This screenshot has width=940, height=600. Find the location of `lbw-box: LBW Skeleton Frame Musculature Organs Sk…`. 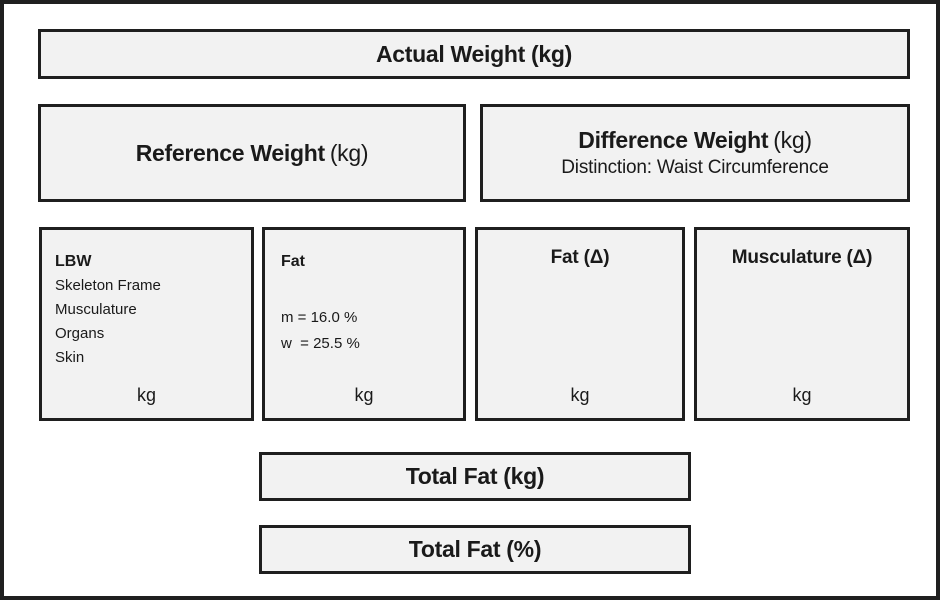

lbw-box: LBW Skeleton Frame Musculature Organs Sk… is located at coordinates (146, 324).